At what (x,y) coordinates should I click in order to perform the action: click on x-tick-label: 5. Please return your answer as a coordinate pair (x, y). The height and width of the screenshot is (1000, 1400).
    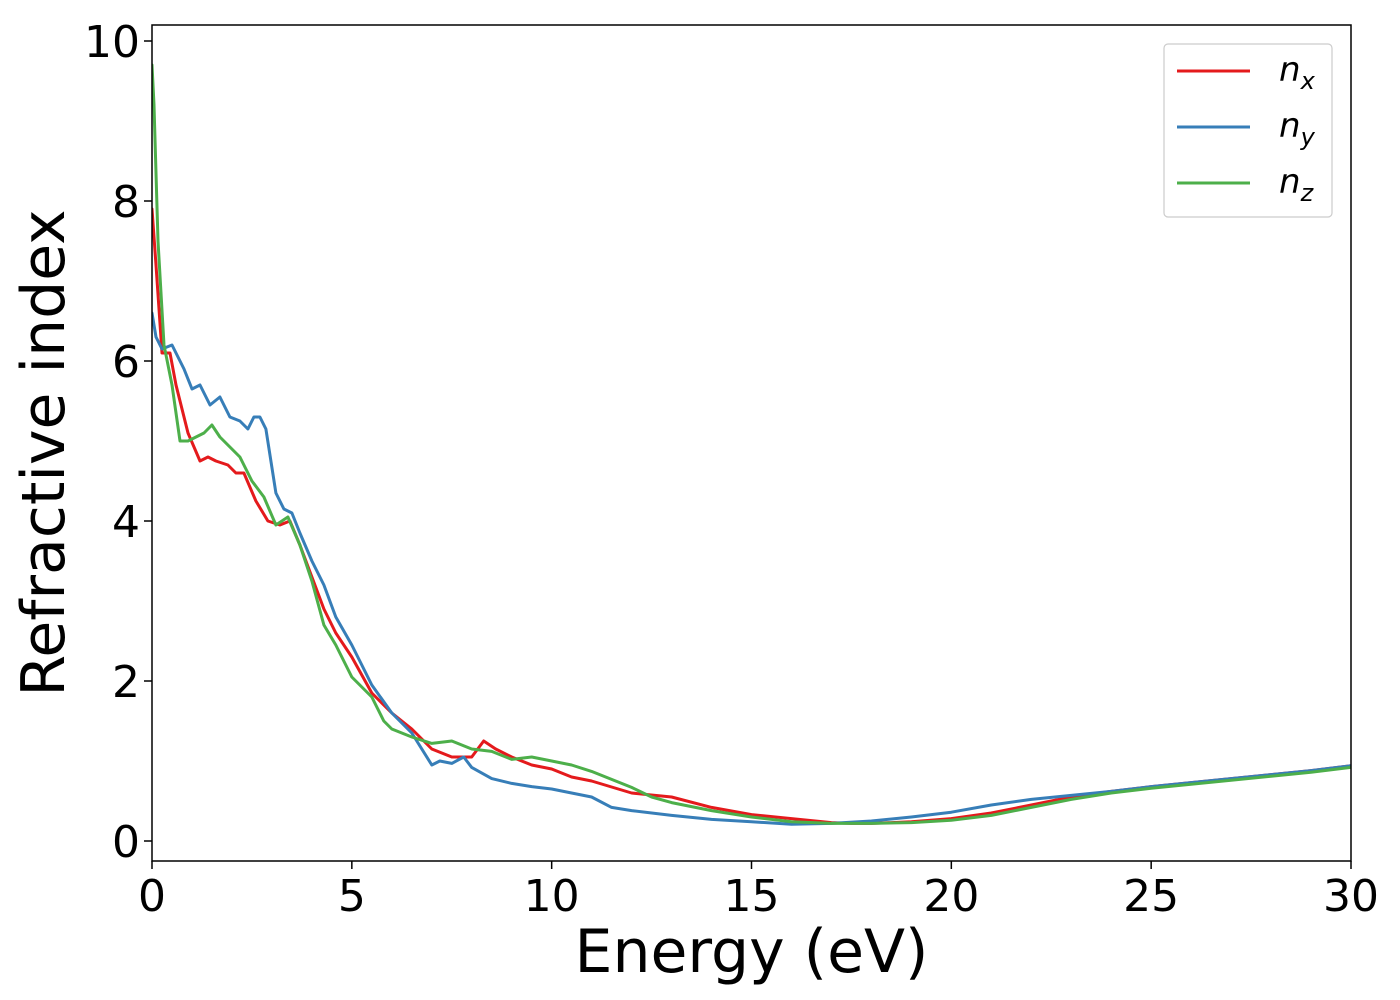
    Looking at the image, I should click on (352, 896).